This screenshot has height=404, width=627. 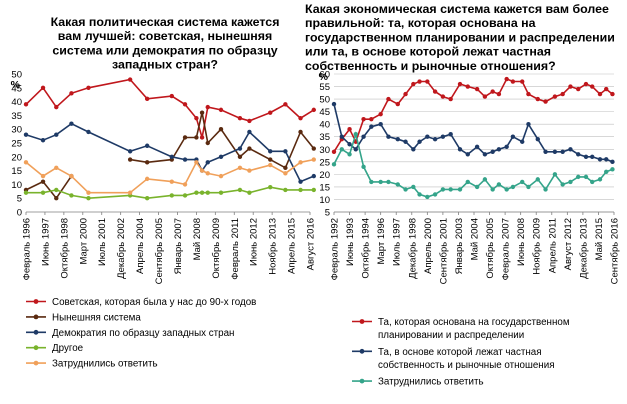 I want to click on chart1-x-tick-label: Август 2016, so click(x=311, y=244).